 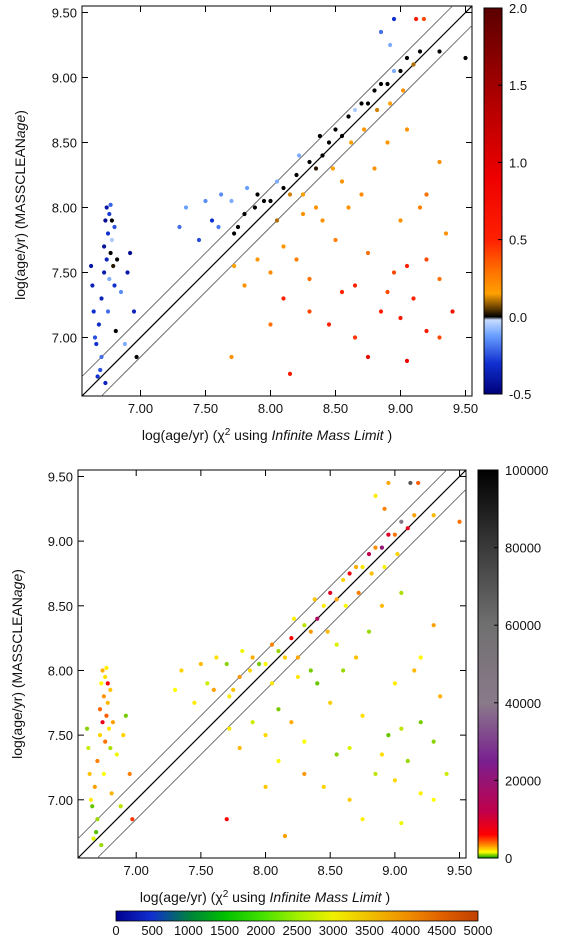 What do you see at coordinates (405, 930) in the screenshot?
I see `hbar-tick-label: 4000` at bounding box center [405, 930].